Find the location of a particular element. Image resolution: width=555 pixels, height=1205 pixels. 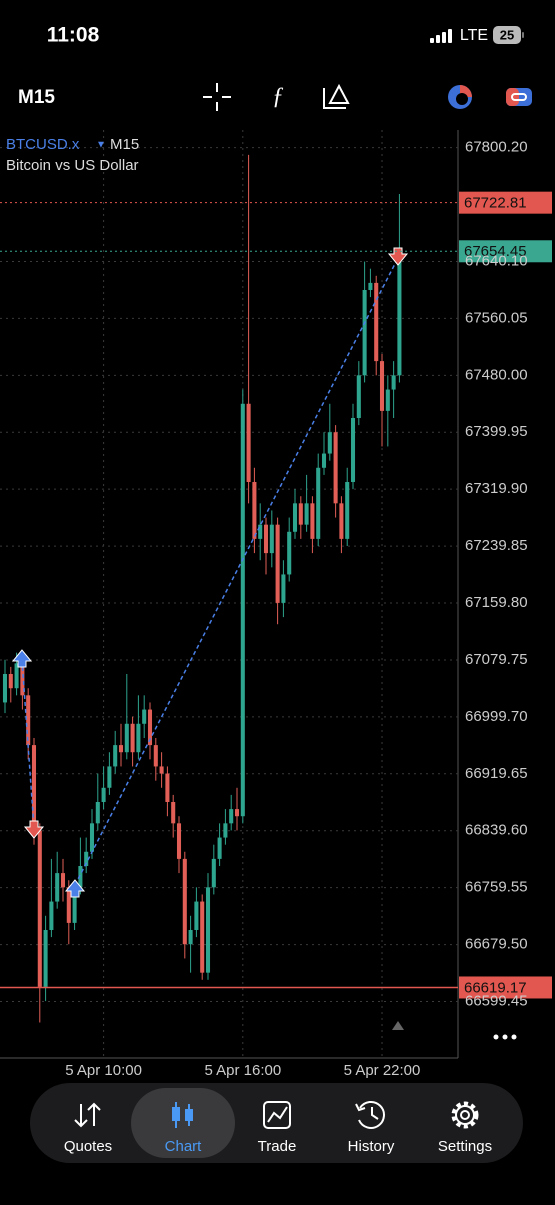

battery-level: 25 is located at coordinates (507, 34).